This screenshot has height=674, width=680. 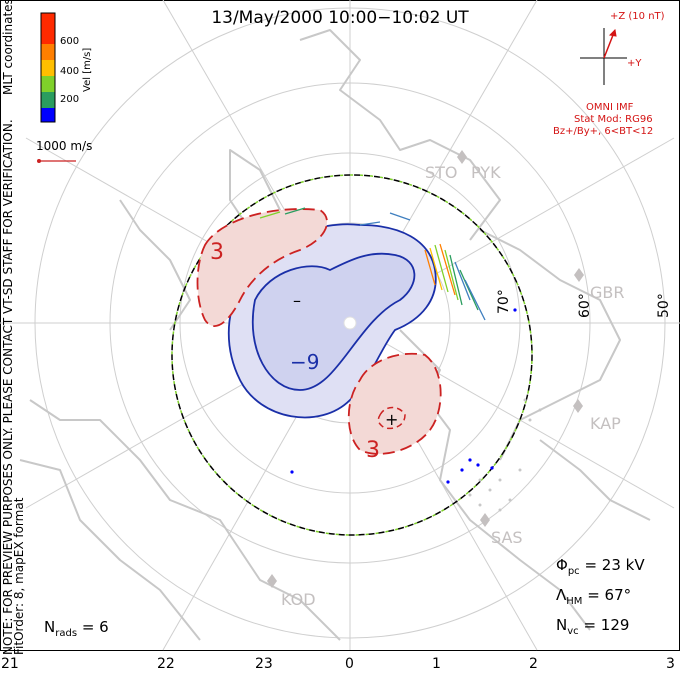 I want to click on coordinate-system-label: MLT coordinates, so click(x=8, y=47).